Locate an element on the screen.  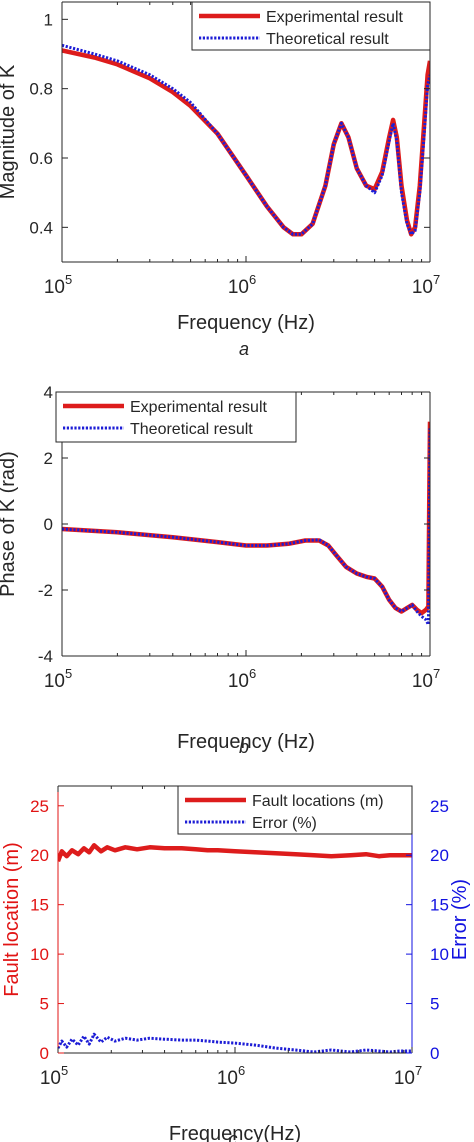
y-axis-label: Phase of K (rad) is located at coordinates (9, 524).